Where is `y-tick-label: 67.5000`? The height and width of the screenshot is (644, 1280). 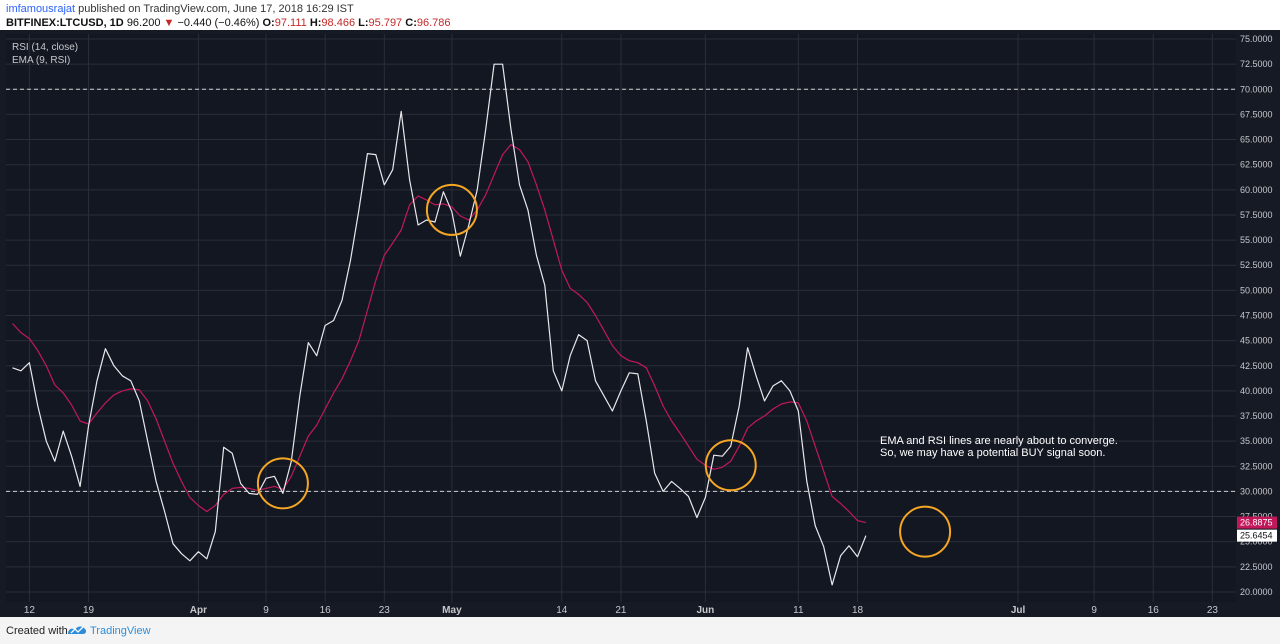 y-tick-label: 67.5000 is located at coordinates (1256, 114).